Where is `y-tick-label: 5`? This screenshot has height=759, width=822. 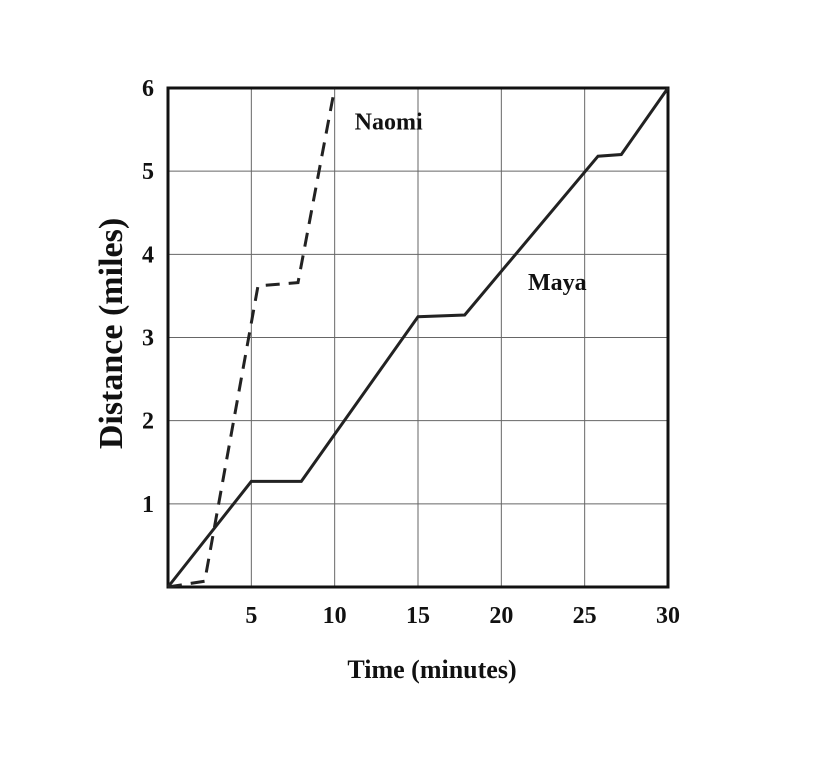
y-tick-label: 5 is located at coordinates (148, 172).